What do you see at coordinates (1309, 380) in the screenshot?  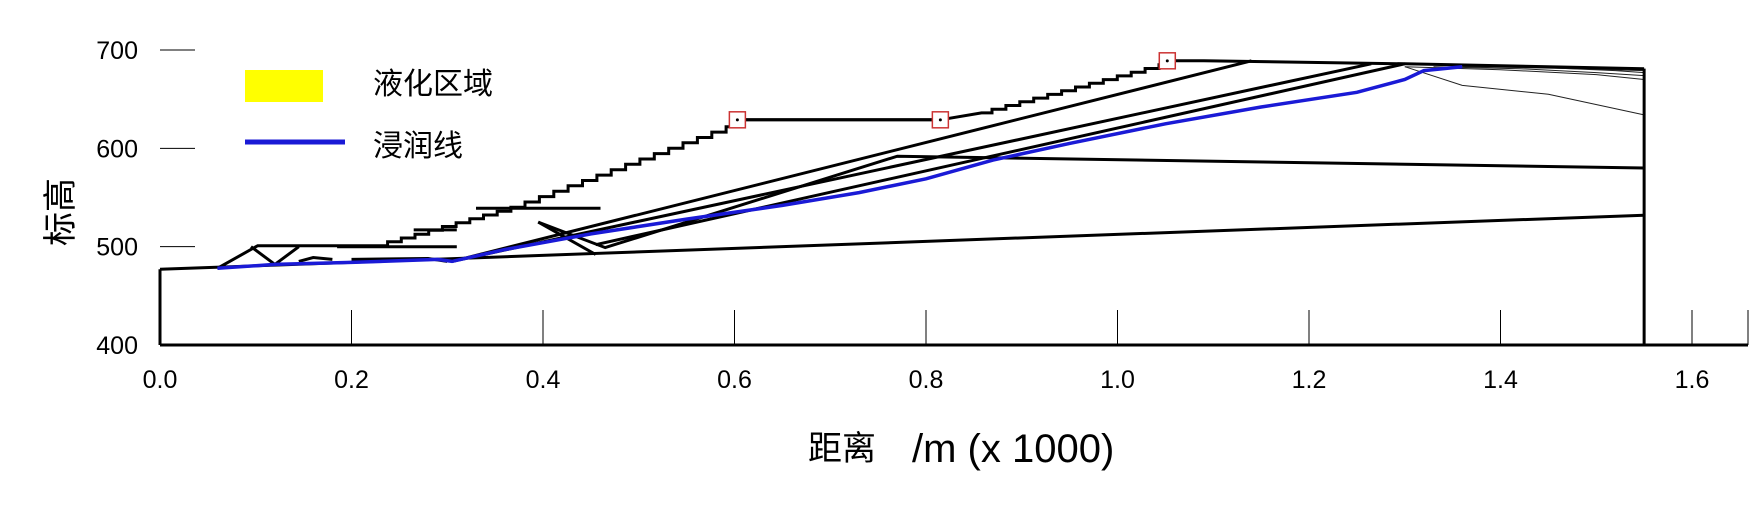 I see `x-tick-label: 1.2` at bounding box center [1309, 380].